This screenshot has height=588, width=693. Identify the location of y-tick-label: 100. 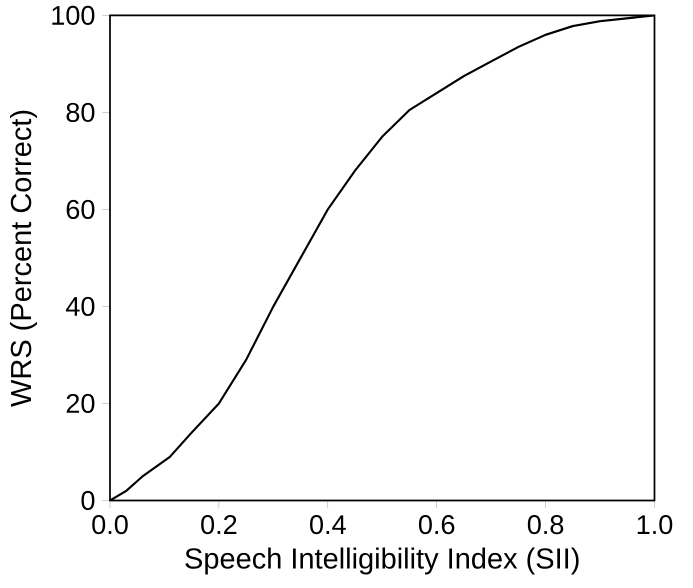
(73, 15).